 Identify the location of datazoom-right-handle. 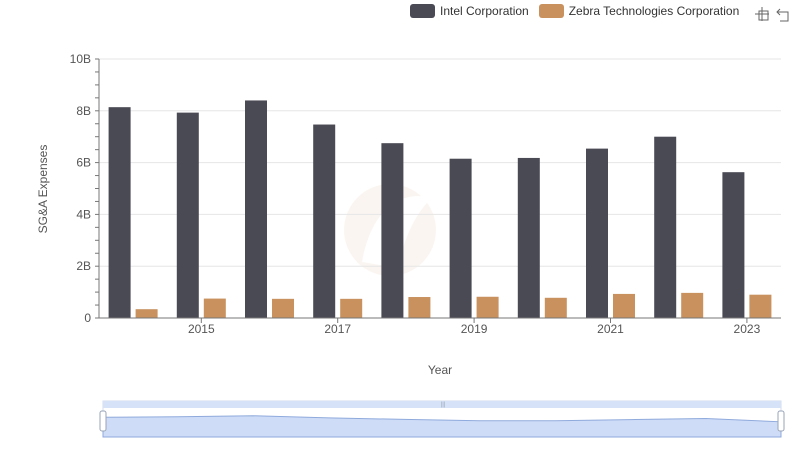
(781, 421).